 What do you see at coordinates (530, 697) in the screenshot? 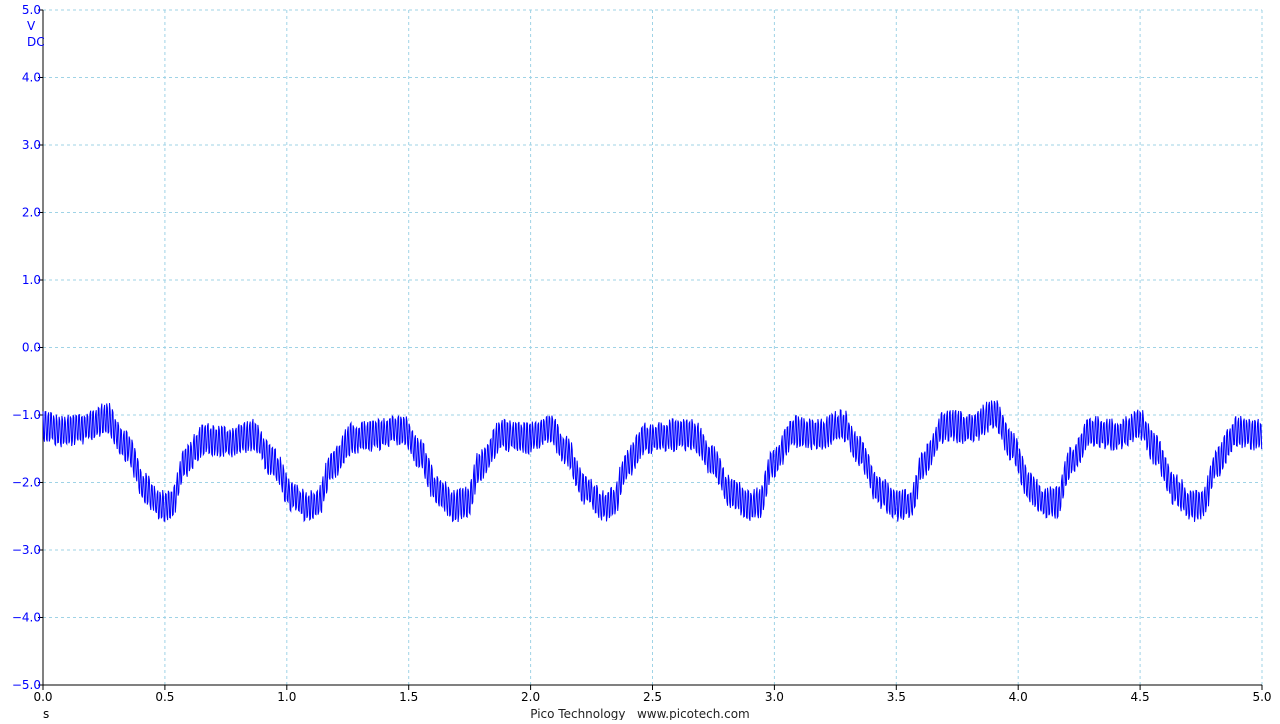
I see `x-tick-label: 2.0` at bounding box center [530, 697].